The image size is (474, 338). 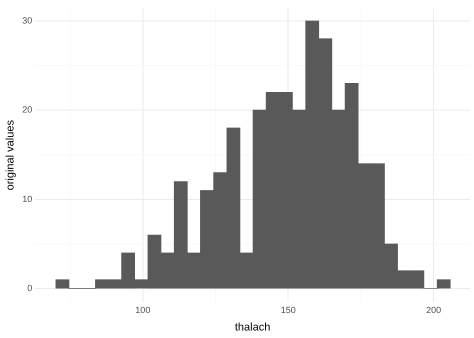 I want to click on x-tick-label: 150, so click(x=288, y=309).